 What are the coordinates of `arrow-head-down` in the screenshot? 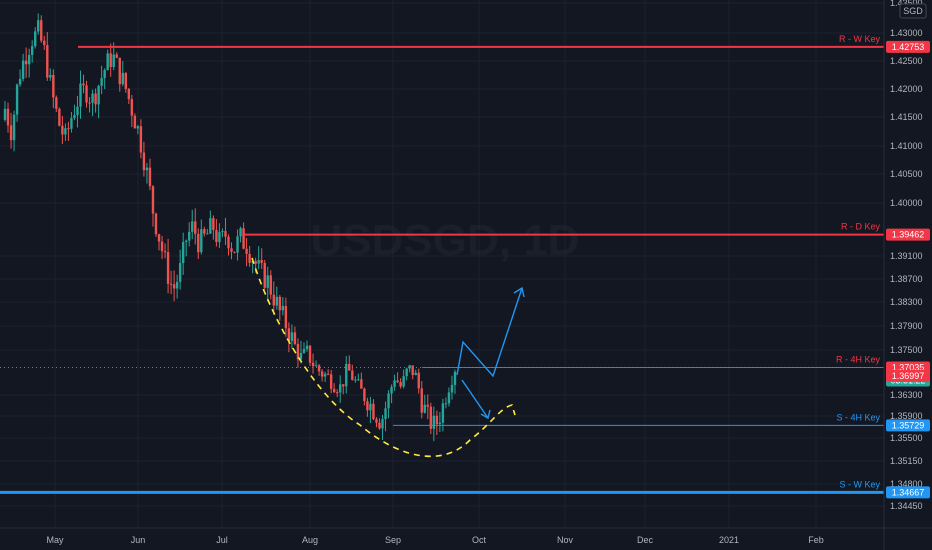 It's located at (485, 414).